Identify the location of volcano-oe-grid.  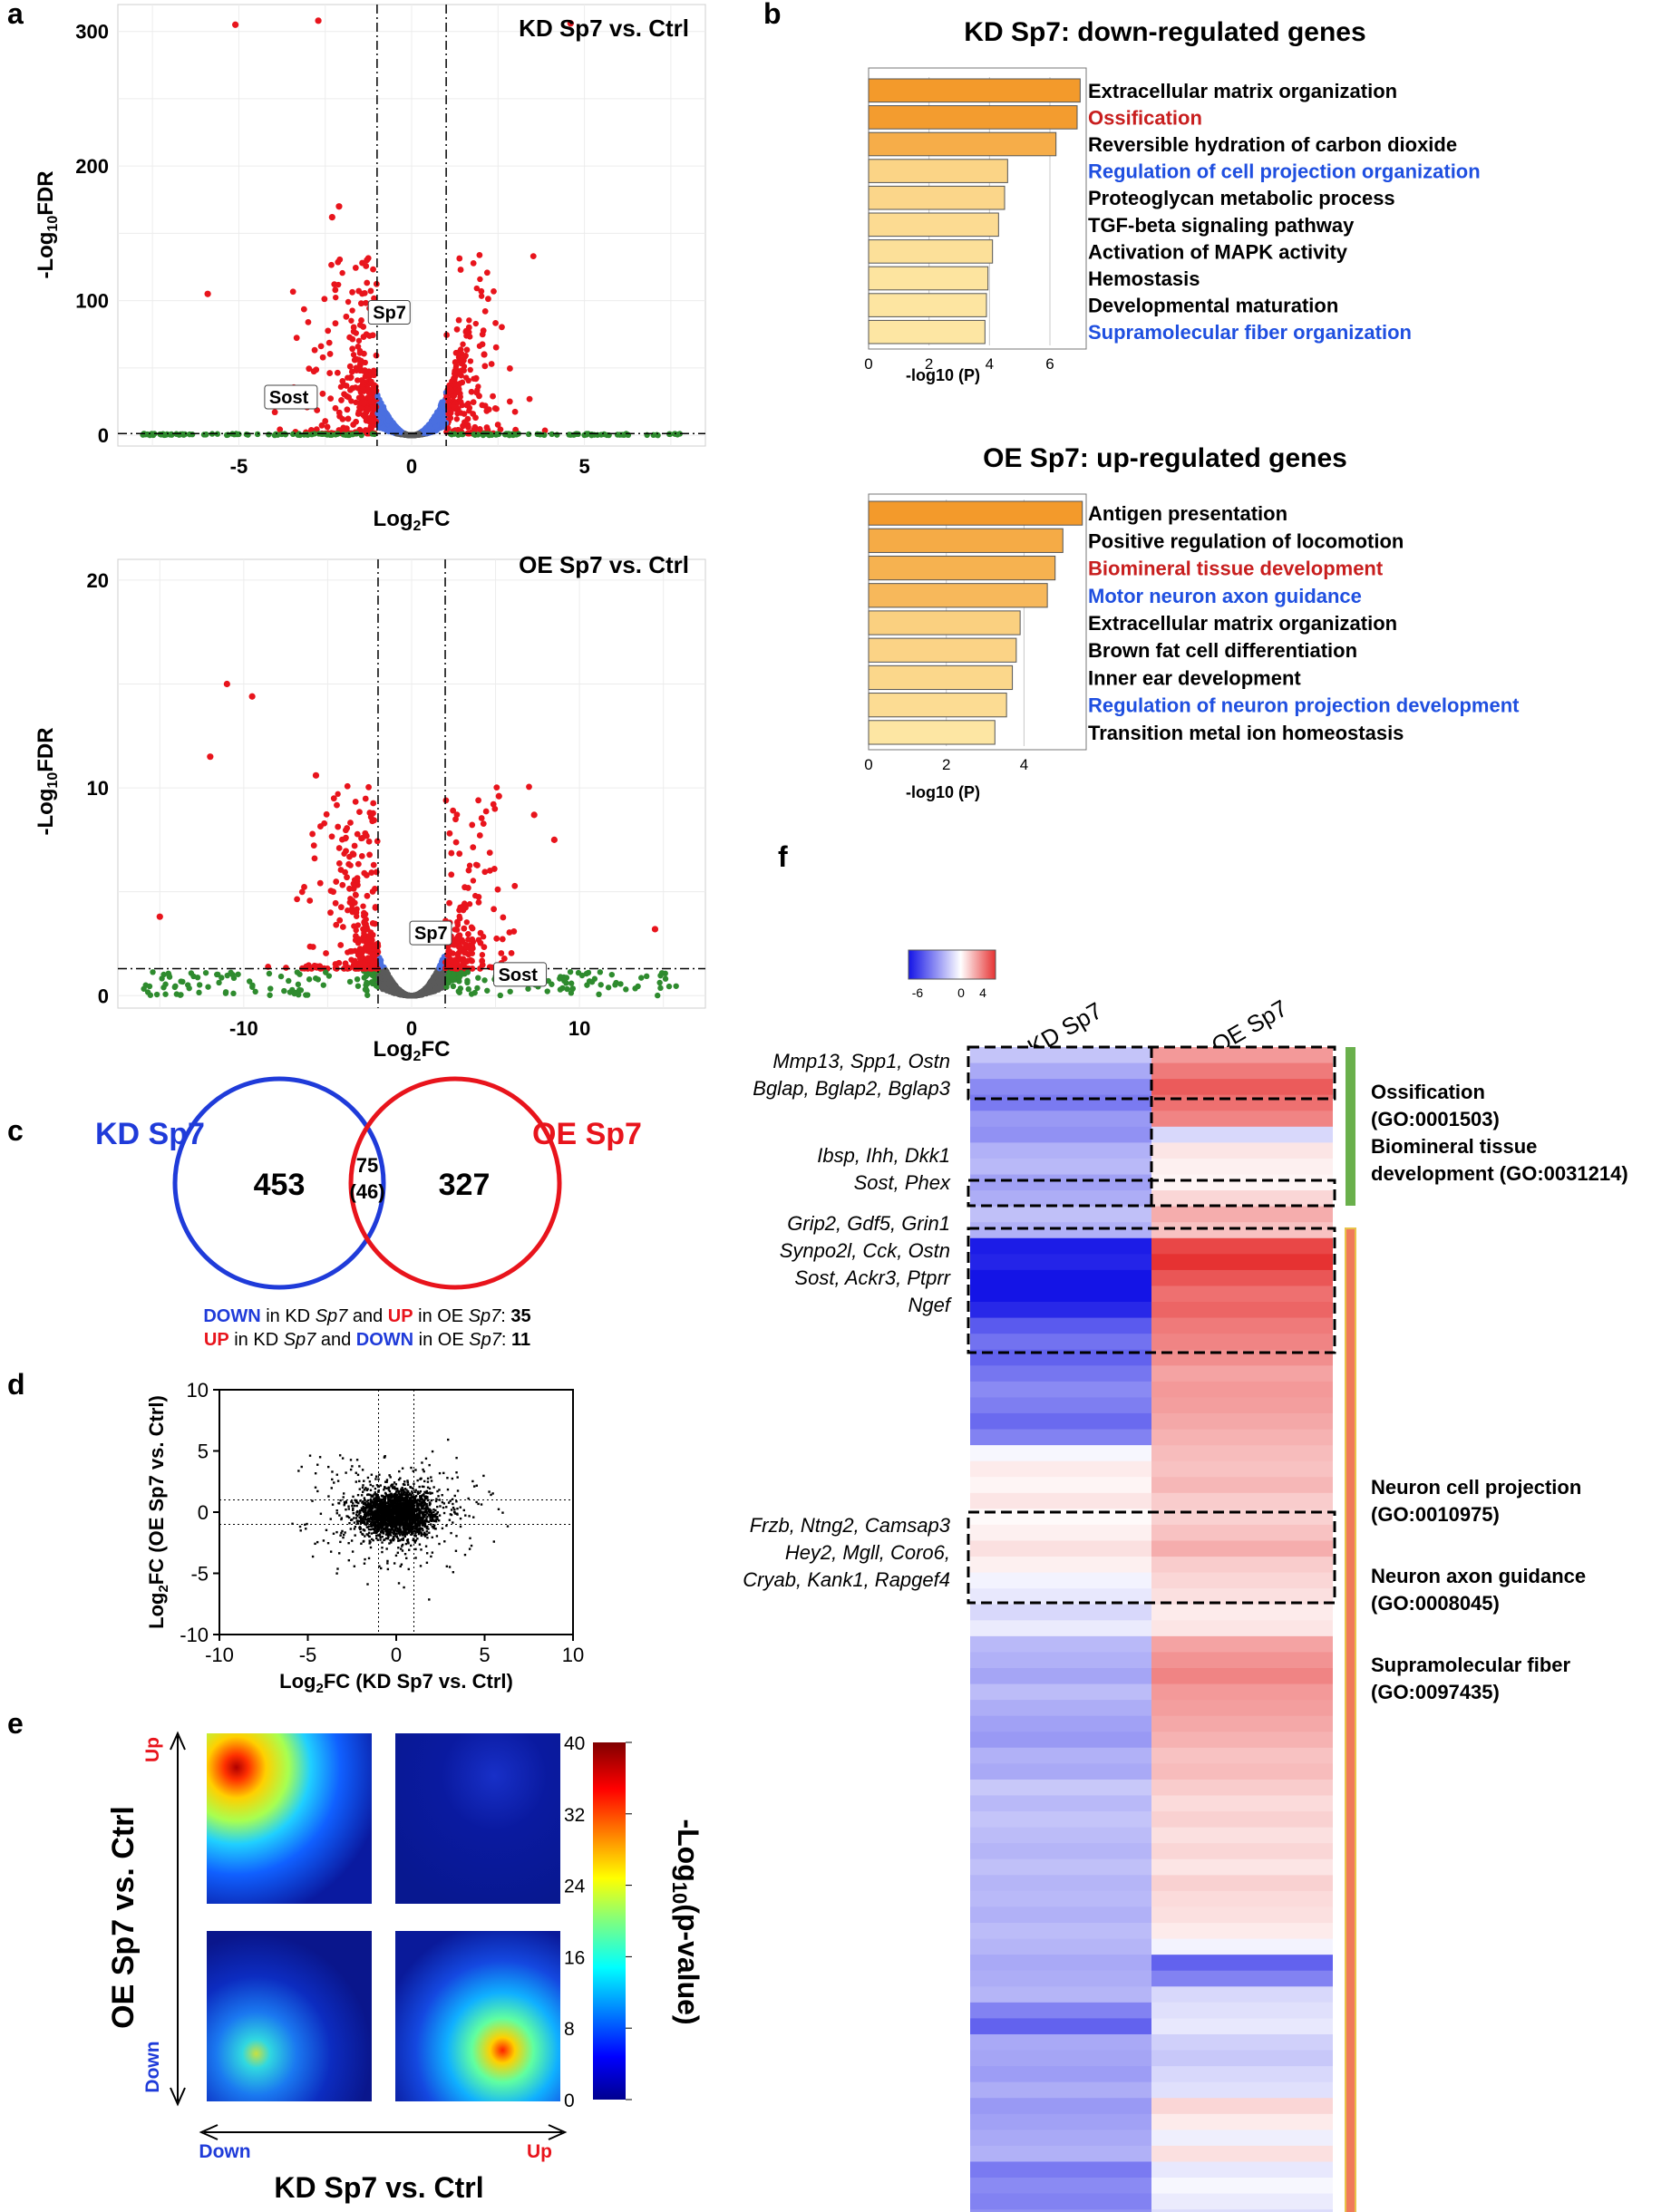
(412, 783).